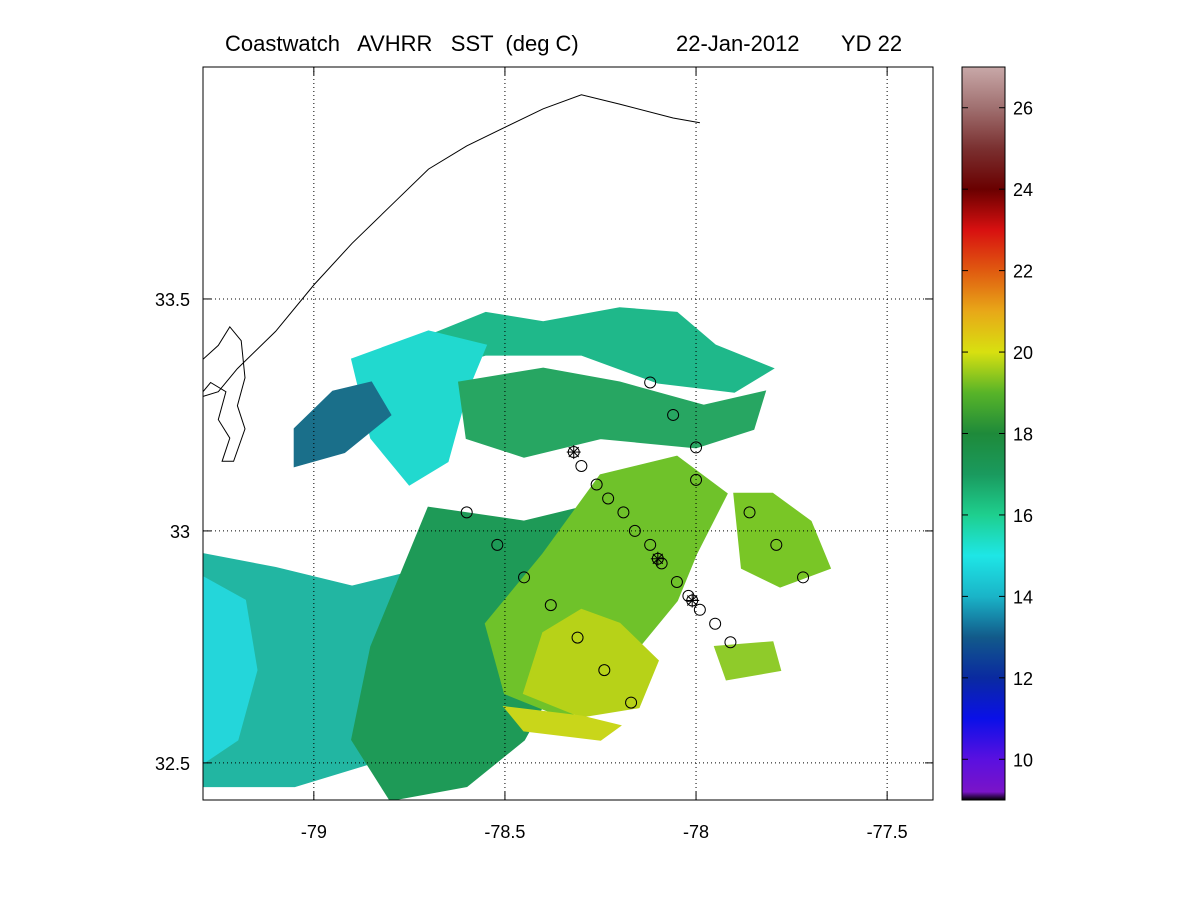 The height and width of the screenshot is (900, 1200). I want to click on colorbar-tick-label: 20, so click(1023, 353).